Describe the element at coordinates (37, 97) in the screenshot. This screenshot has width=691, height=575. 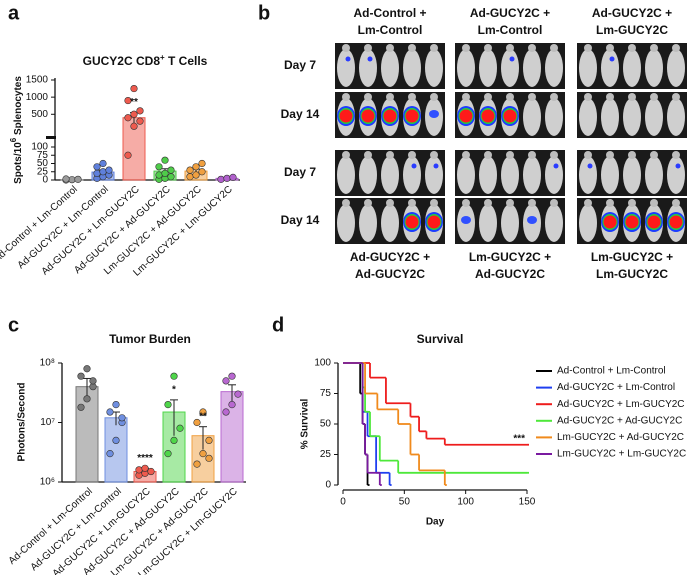
I see `y-tick-label: 1000` at that location.